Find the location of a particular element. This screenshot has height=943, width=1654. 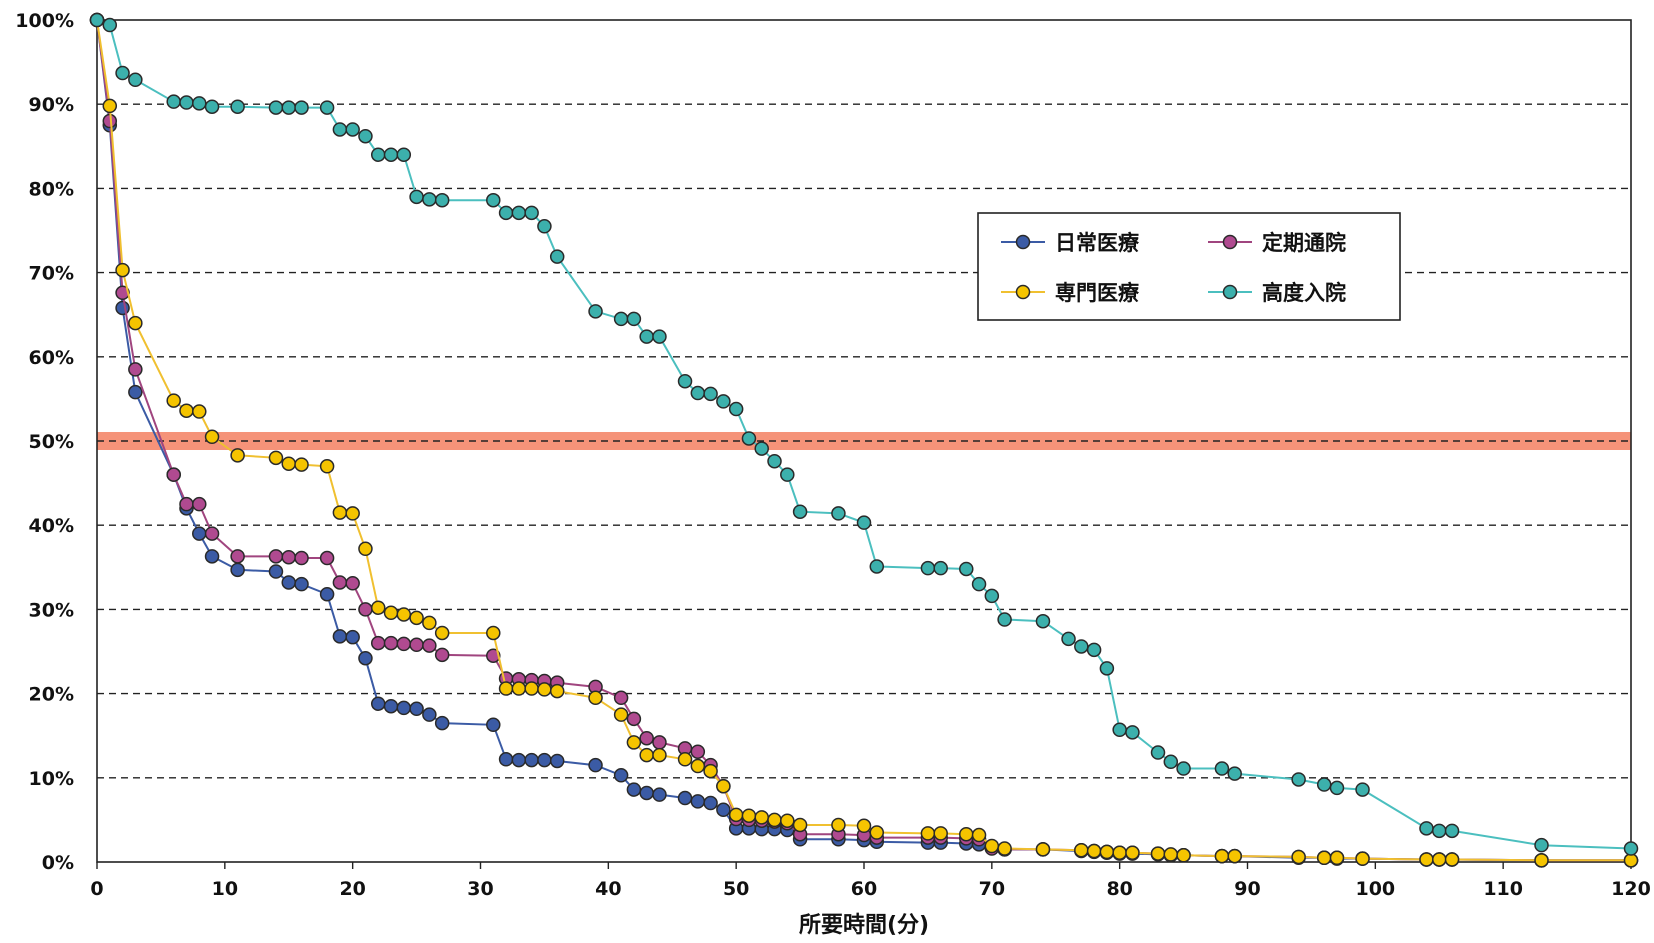

highlight-band-layer is located at coordinates (864, 441).